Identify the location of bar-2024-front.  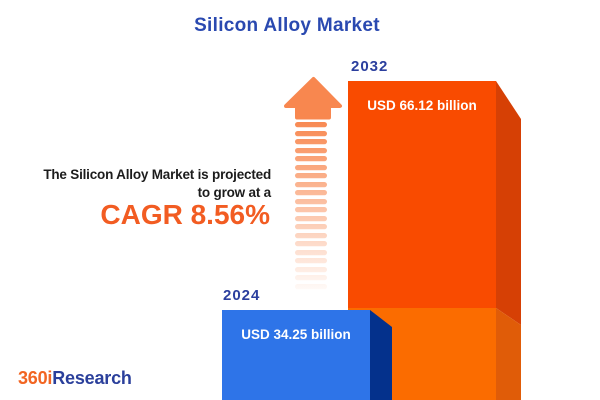
(296, 355).